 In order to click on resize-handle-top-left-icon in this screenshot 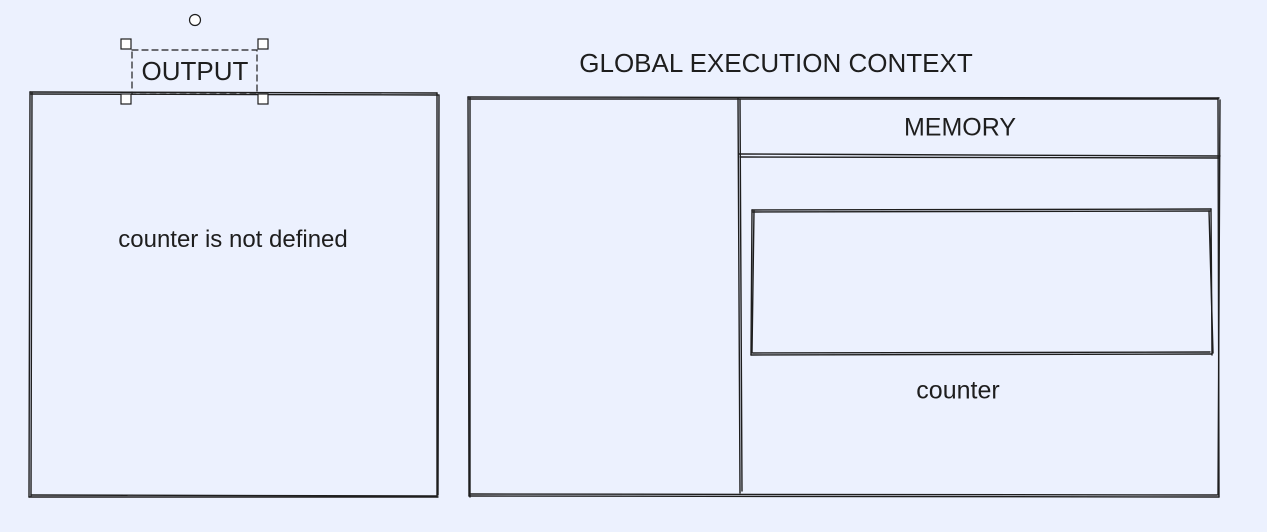, I will do `click(126, 44)`.